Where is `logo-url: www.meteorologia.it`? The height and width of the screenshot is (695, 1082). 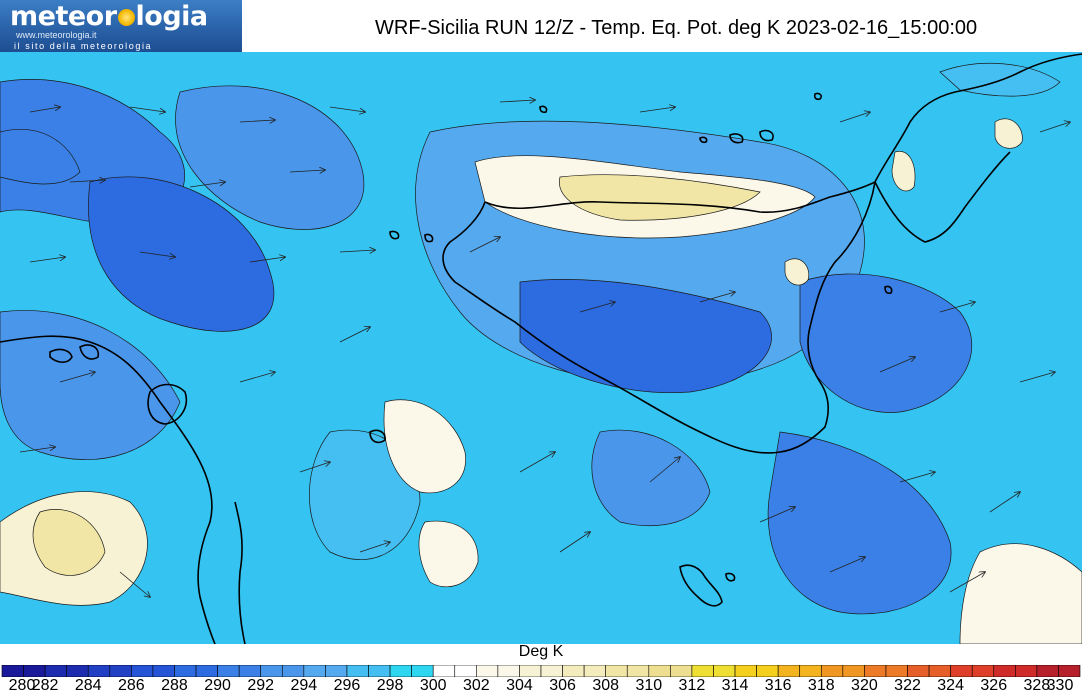
logo-url: www.meteorologia.it is located at coordinates (56, 35).